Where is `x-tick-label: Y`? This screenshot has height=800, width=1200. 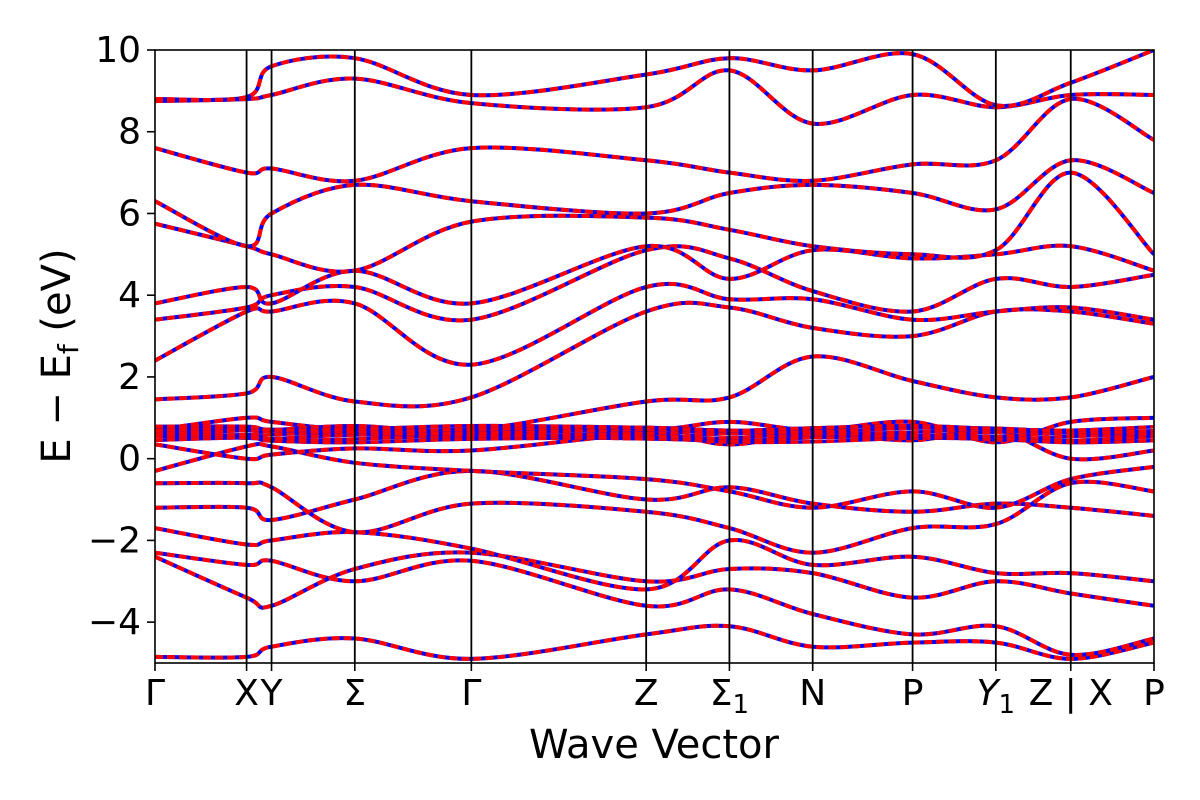
x-tick-label: Y is located at coordinates (272, 693).